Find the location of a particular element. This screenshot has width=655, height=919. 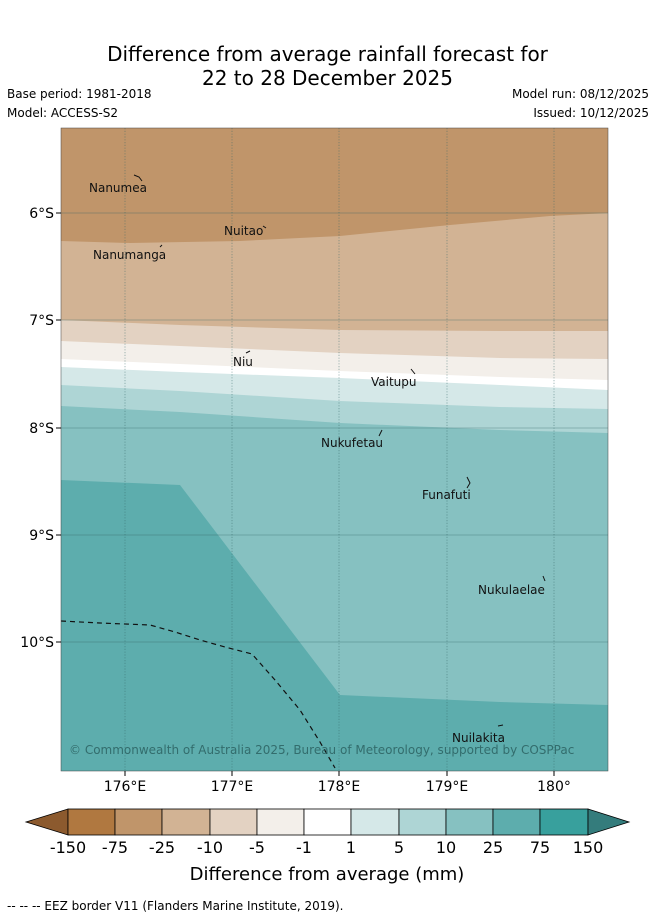

nanumea-atoll is located at coordinates (138, 178).